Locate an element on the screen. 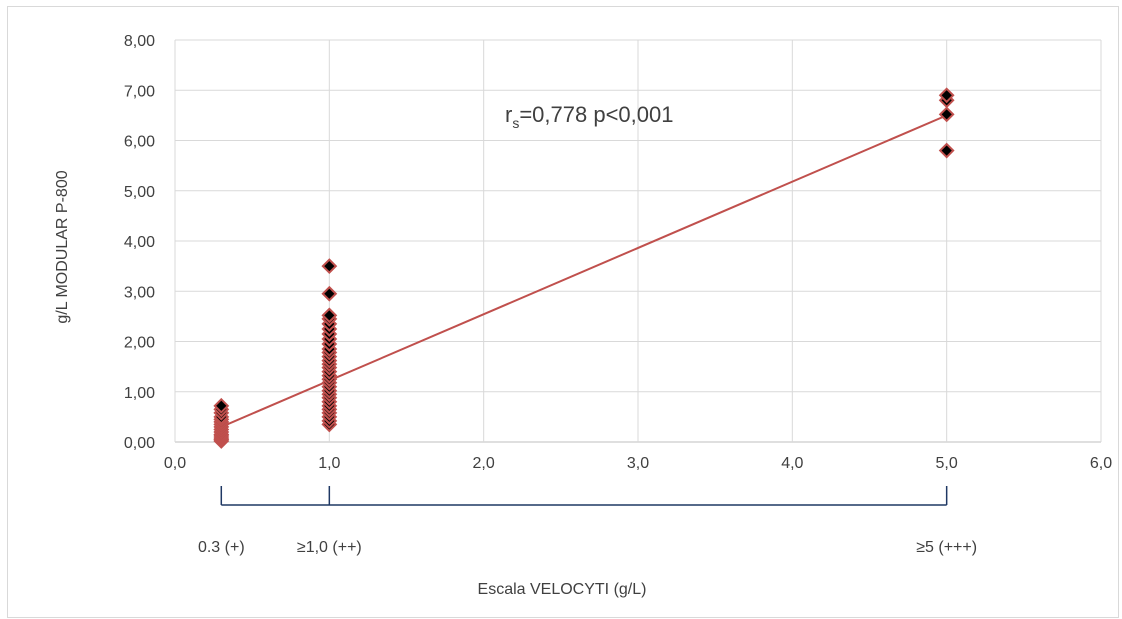 This screenshot has width=1122, height=619. y-axis-title: g/L MODULAR P-800 is located at coordinates (62, 246).